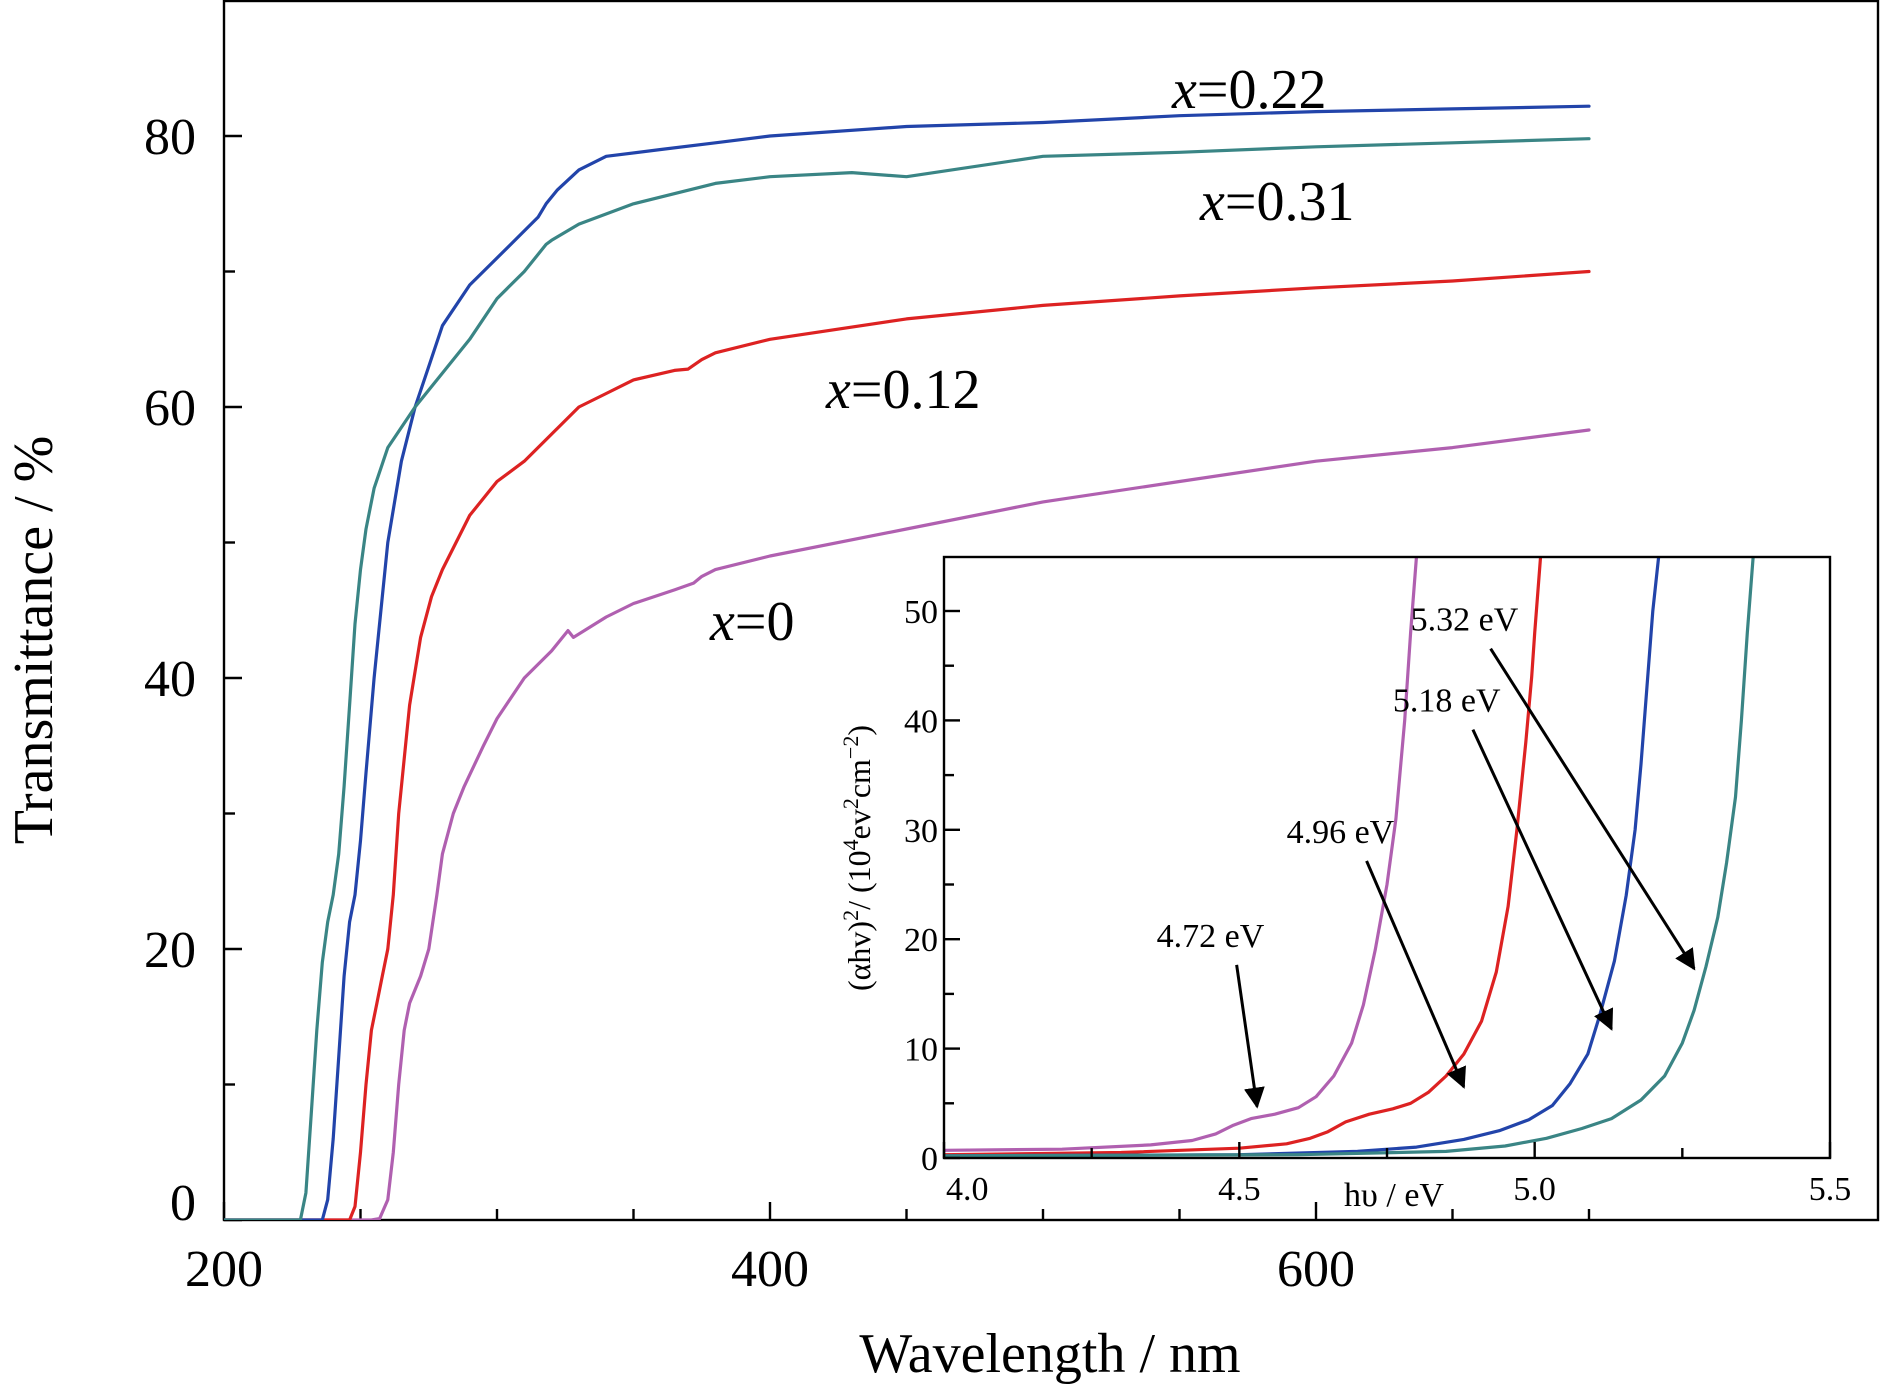  What do you see at coordinates (1361, 1195) in the screenshot?
I see `inset-x-axis-label-var: hυ` at bounding box center [1361, 1195].